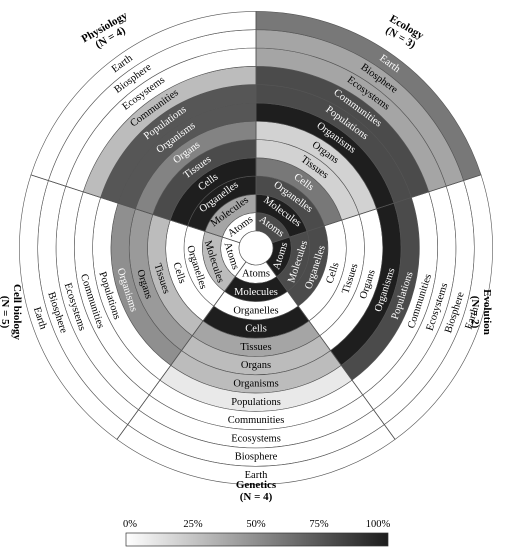 Image resolution: width=512 pixels, height=550 pixels. What do you see at coordinates (130, 524) in the screenshot?
I see `legend-tick-0: 0%` at bounding box center [130, 524].